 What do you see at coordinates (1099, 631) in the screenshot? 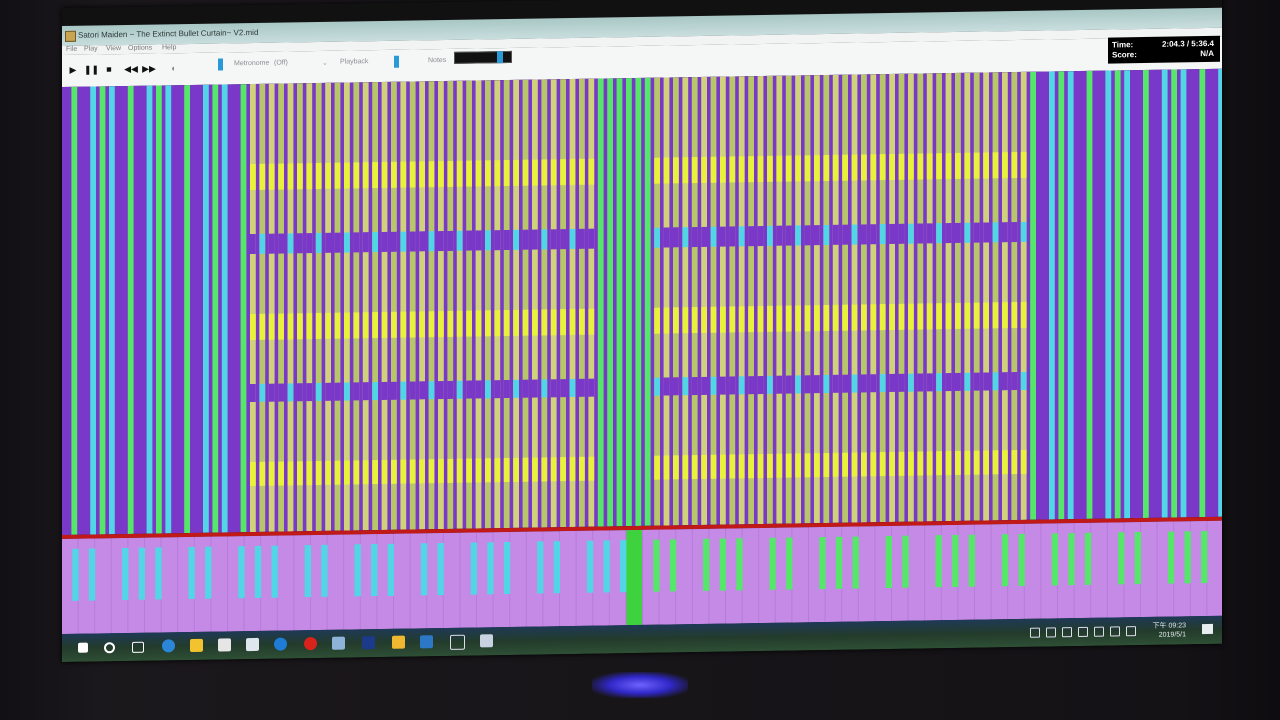
I see `display-icon` at bounding box center [1099, 631].